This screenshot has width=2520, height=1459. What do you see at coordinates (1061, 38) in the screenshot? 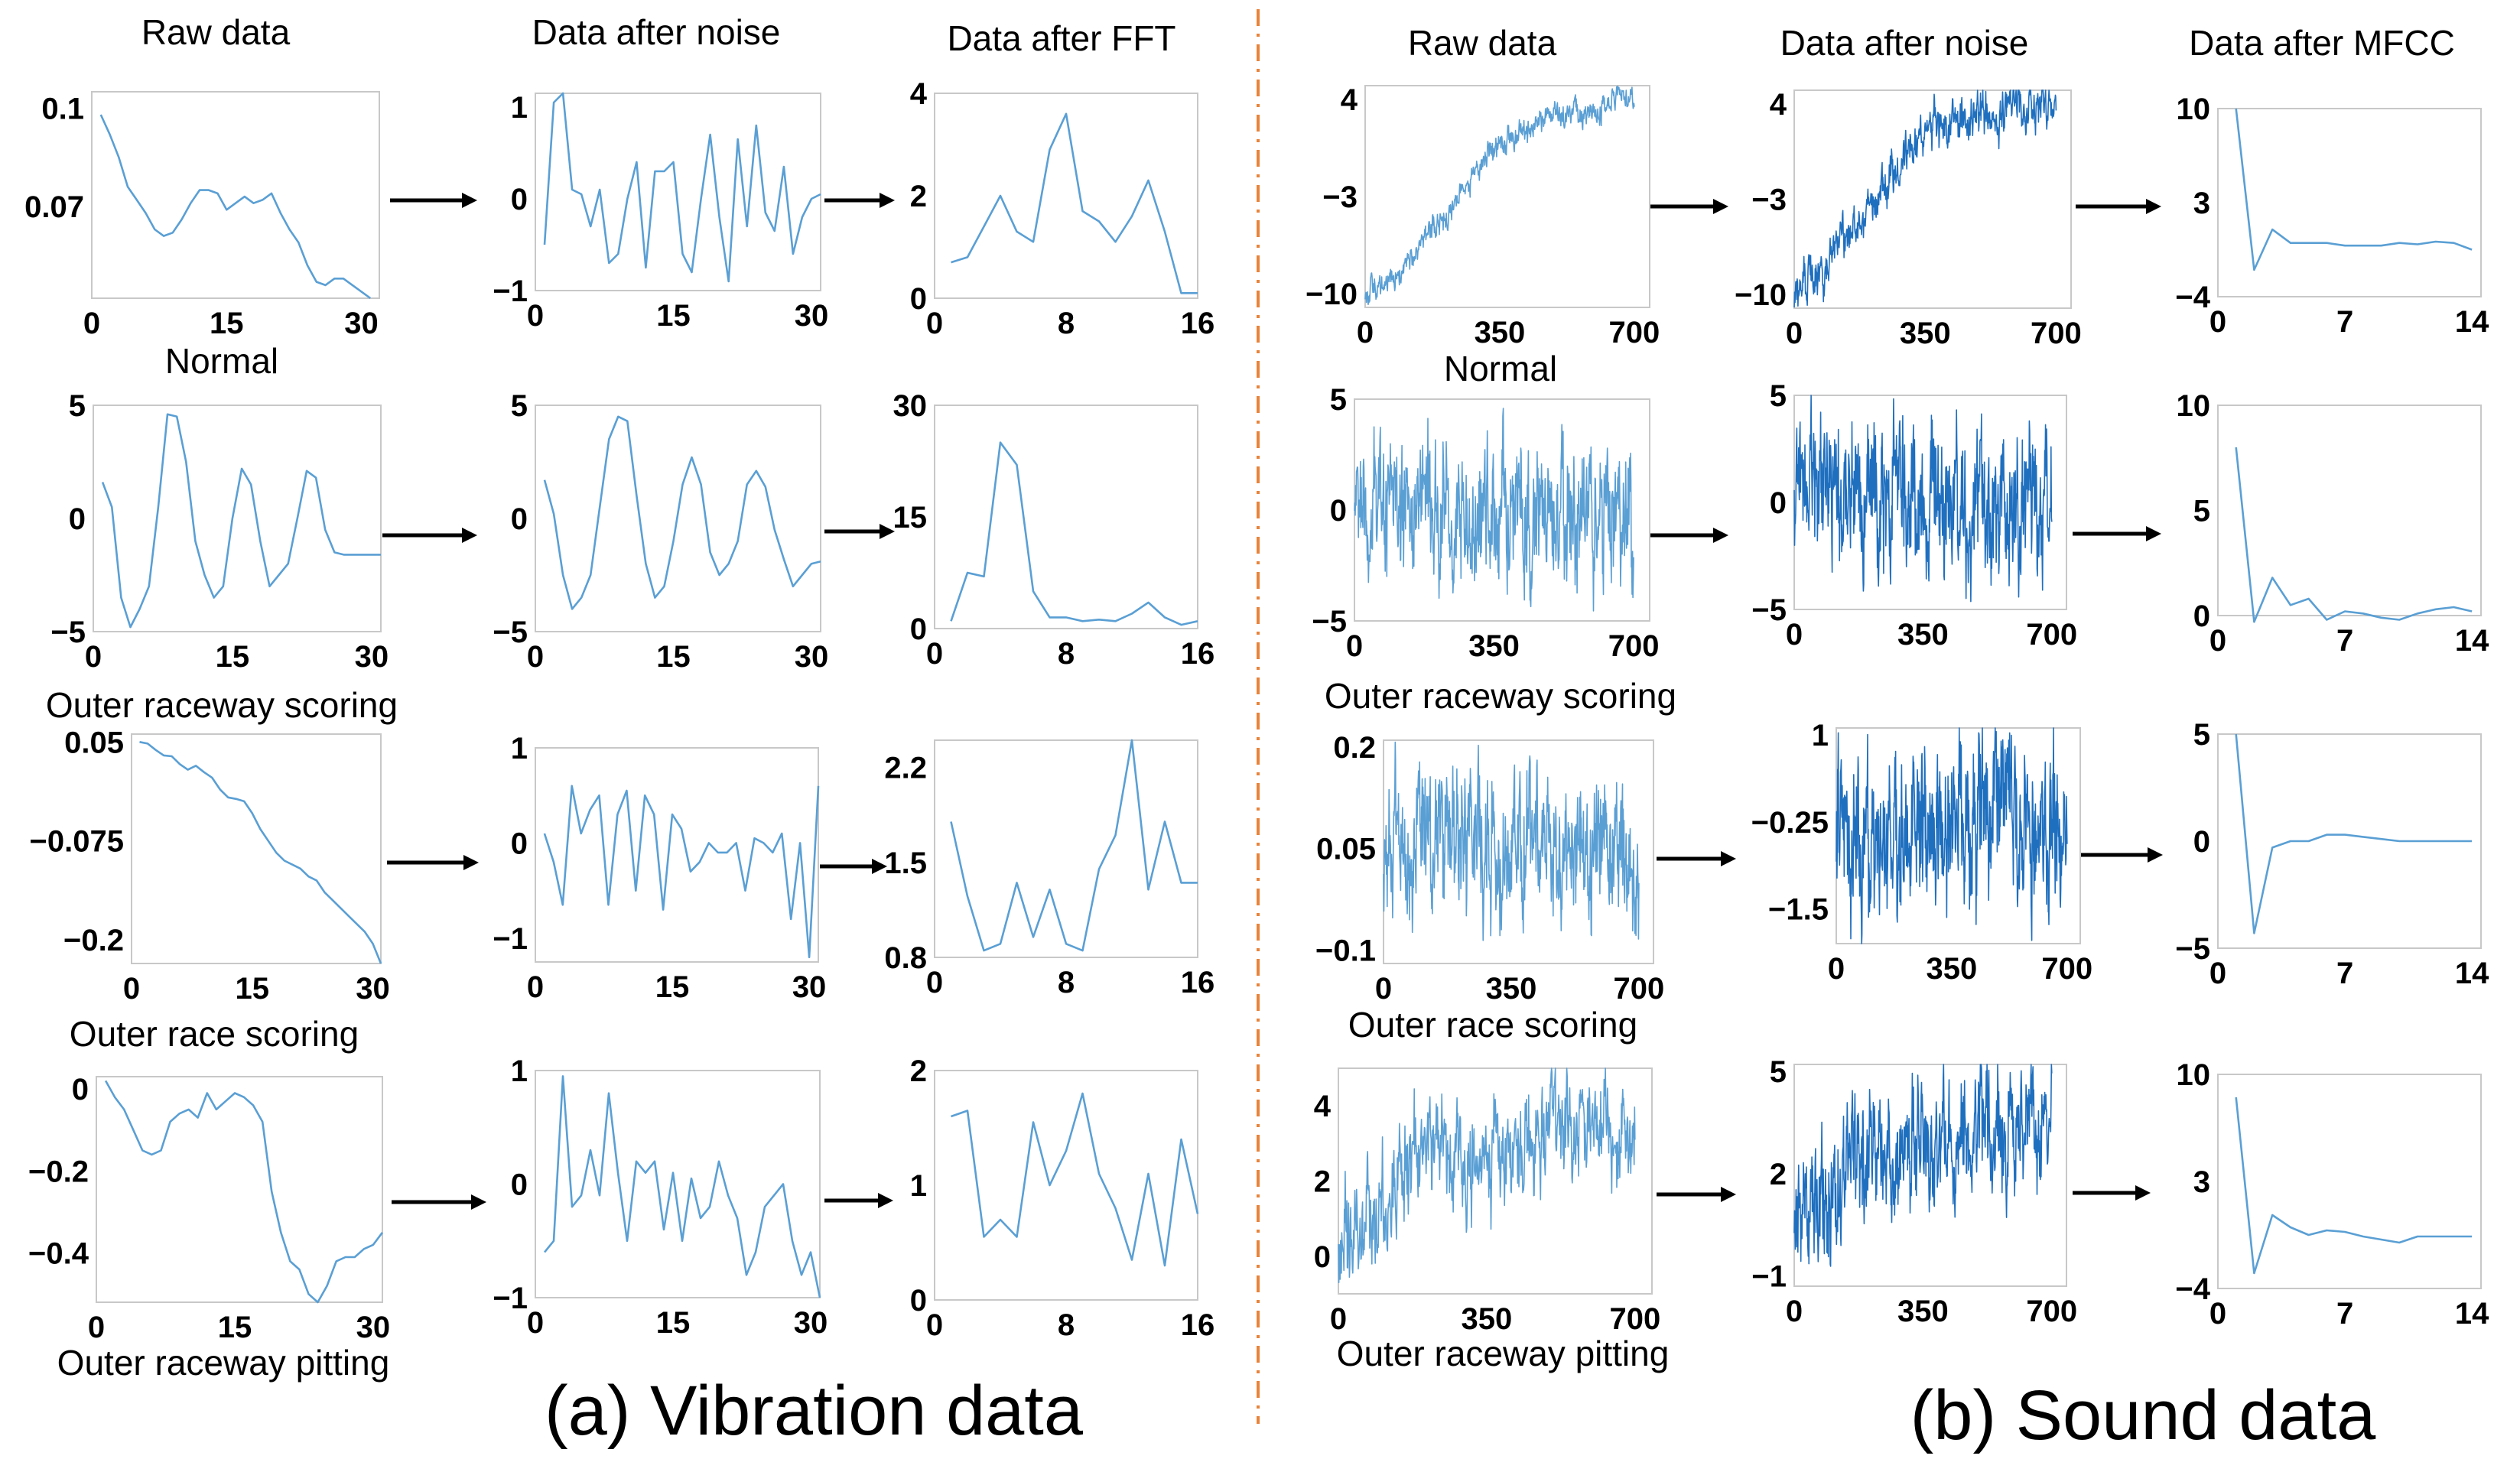
I see `header-vibration-fft: Data after FFT` at bounding box center [1061, 38].